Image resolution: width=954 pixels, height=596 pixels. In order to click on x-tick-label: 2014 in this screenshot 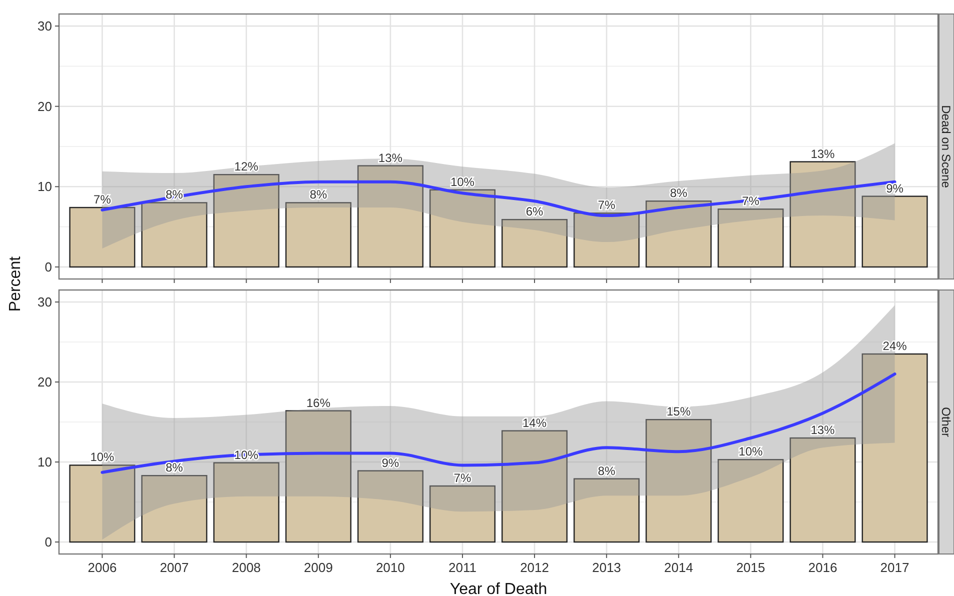, I will do `click(679, 567)`.